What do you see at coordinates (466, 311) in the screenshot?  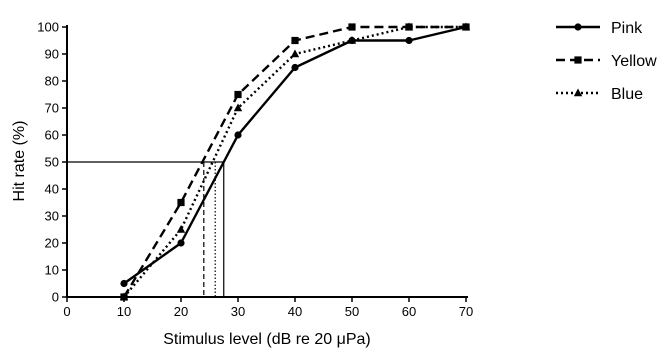 I see `x-tick-label: 70` at bounding box center [466, 311].